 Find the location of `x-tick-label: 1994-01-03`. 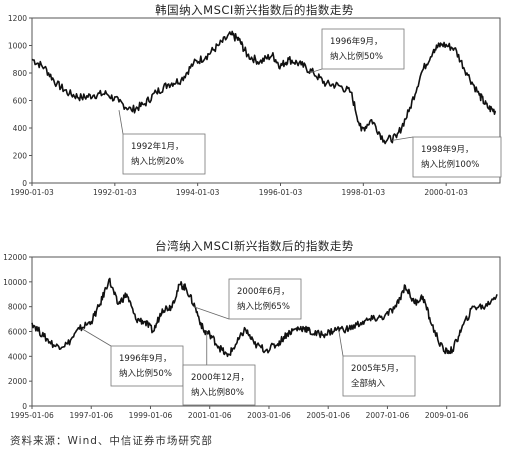

x-tick-label: 1994-01-03 is located at coordinates (198, 192).